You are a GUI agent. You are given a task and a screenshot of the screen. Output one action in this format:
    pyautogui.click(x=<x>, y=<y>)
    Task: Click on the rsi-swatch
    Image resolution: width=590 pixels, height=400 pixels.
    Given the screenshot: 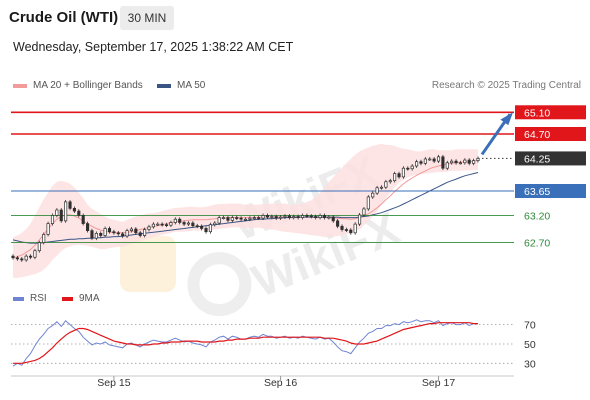 What is the action you would take?
    pyautogui.click(x=18, y=298)
    